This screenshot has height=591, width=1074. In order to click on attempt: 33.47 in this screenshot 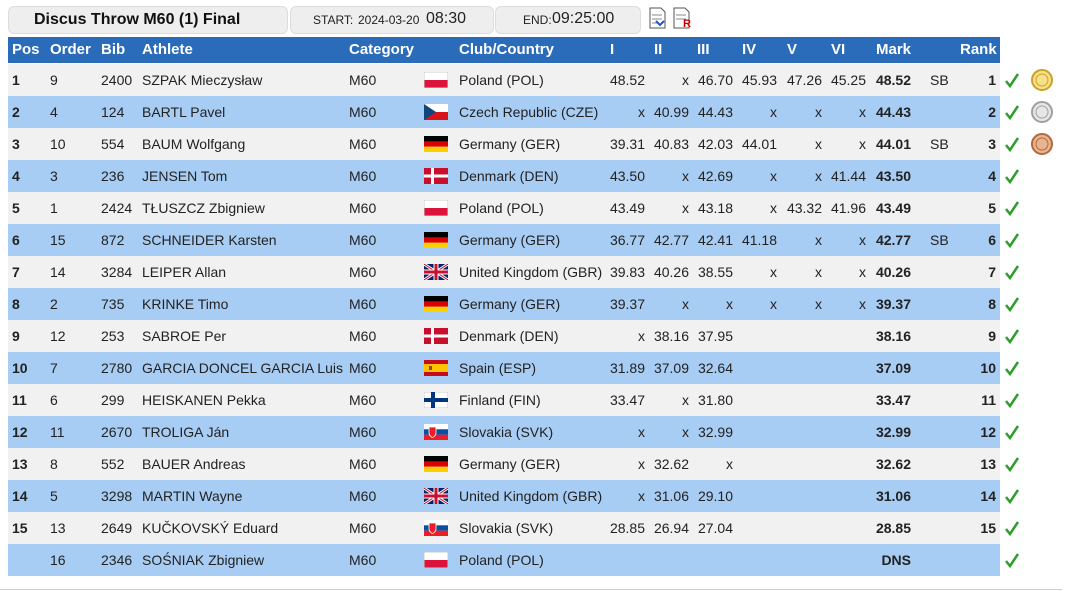, I will do `click(627, 400)`.